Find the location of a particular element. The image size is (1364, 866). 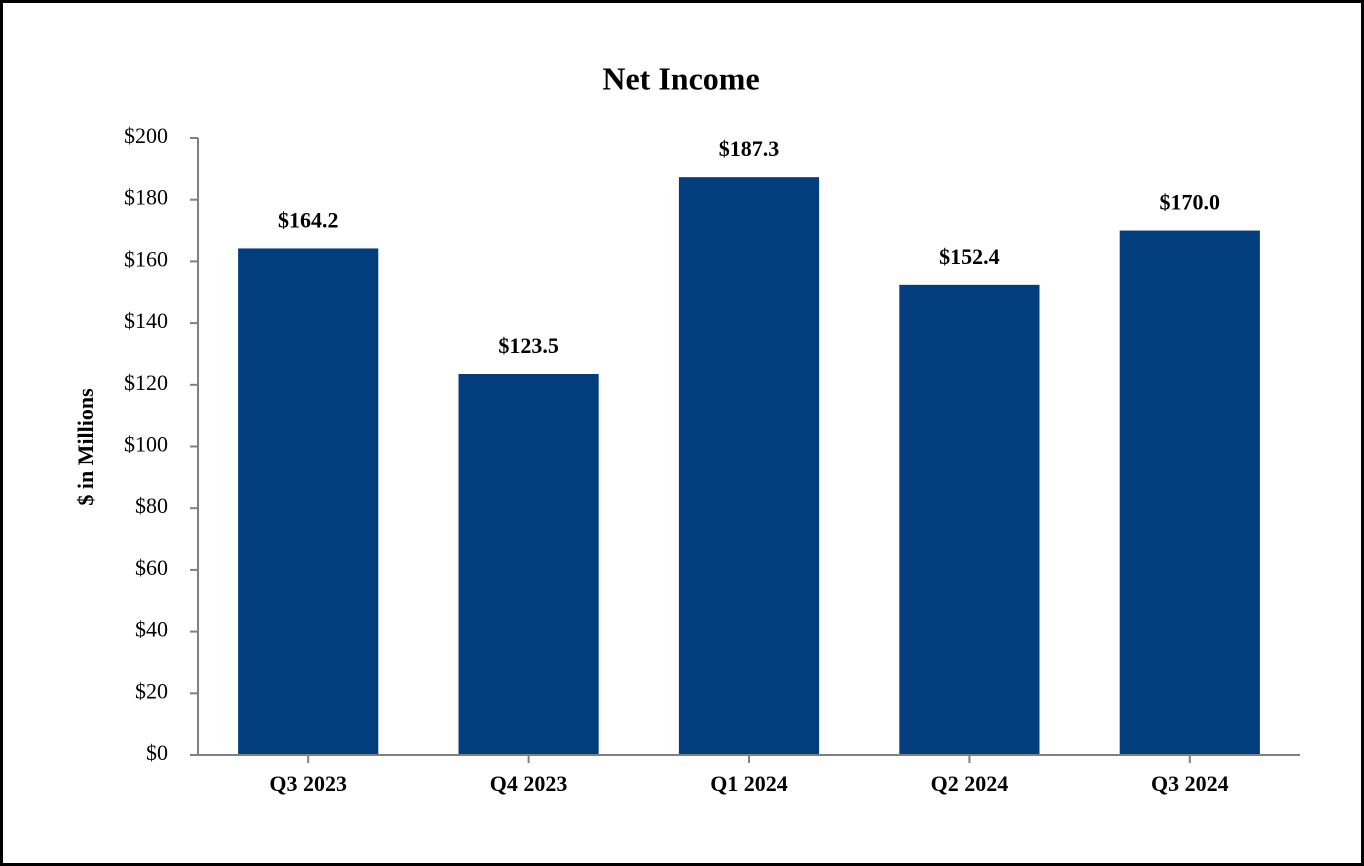

y-tick-label: $120 is located at coordinates (146, 382).